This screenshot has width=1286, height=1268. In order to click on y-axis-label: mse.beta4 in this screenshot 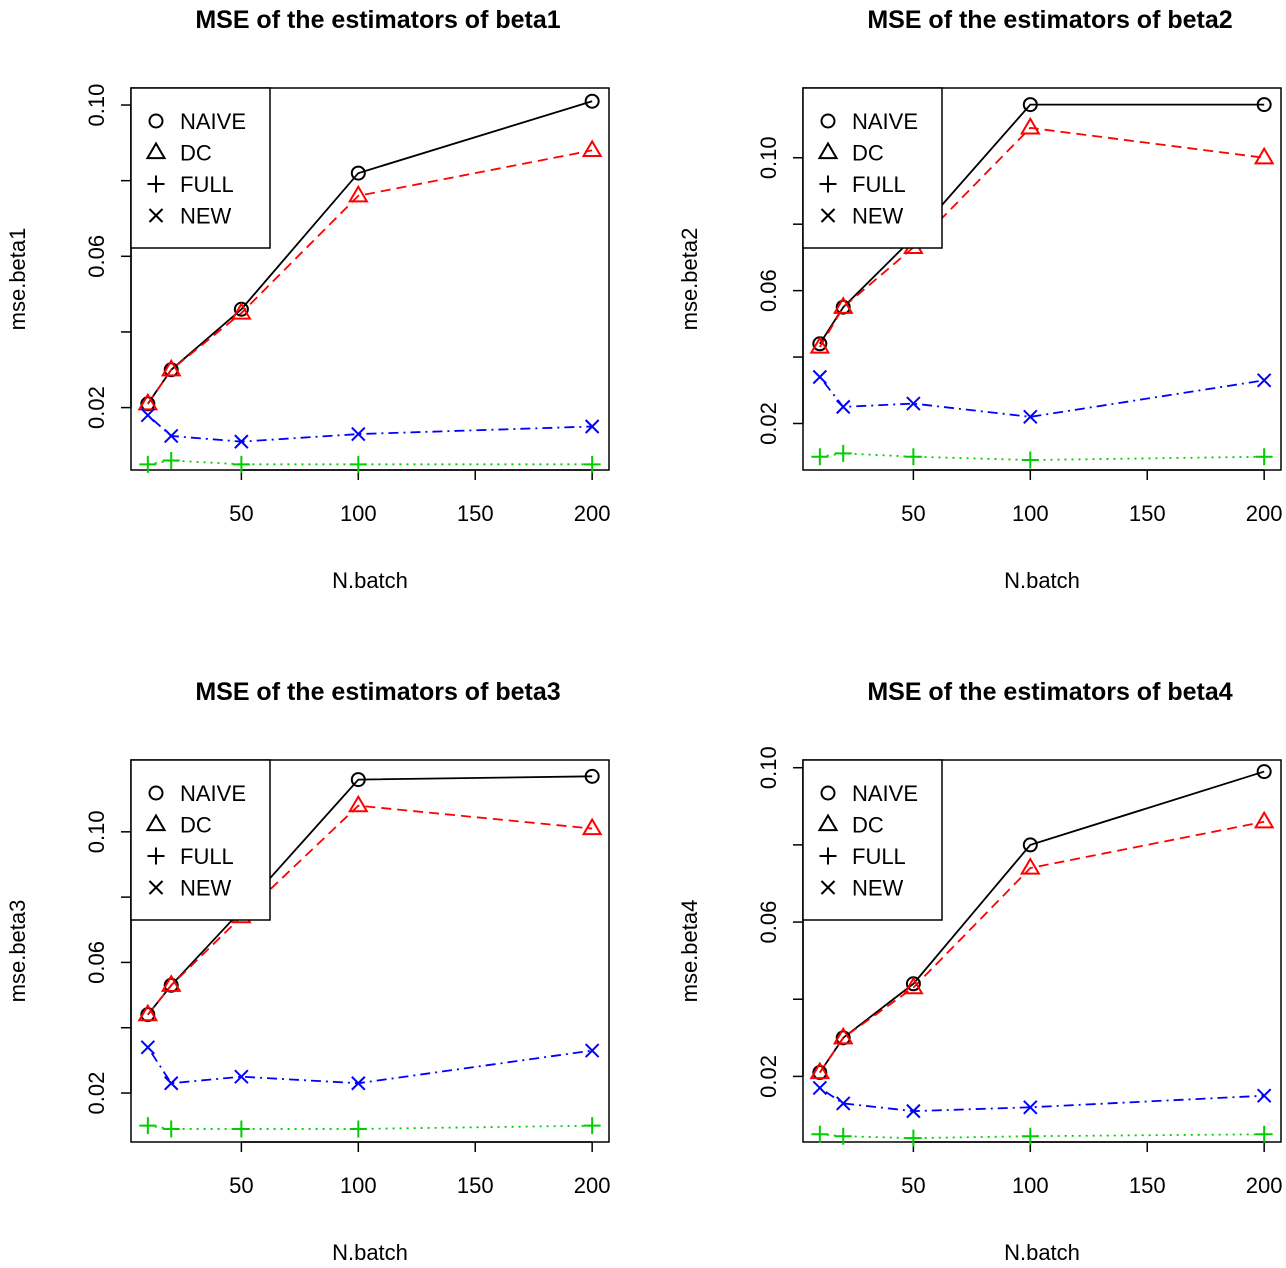, I will do `click(689, 951)`.